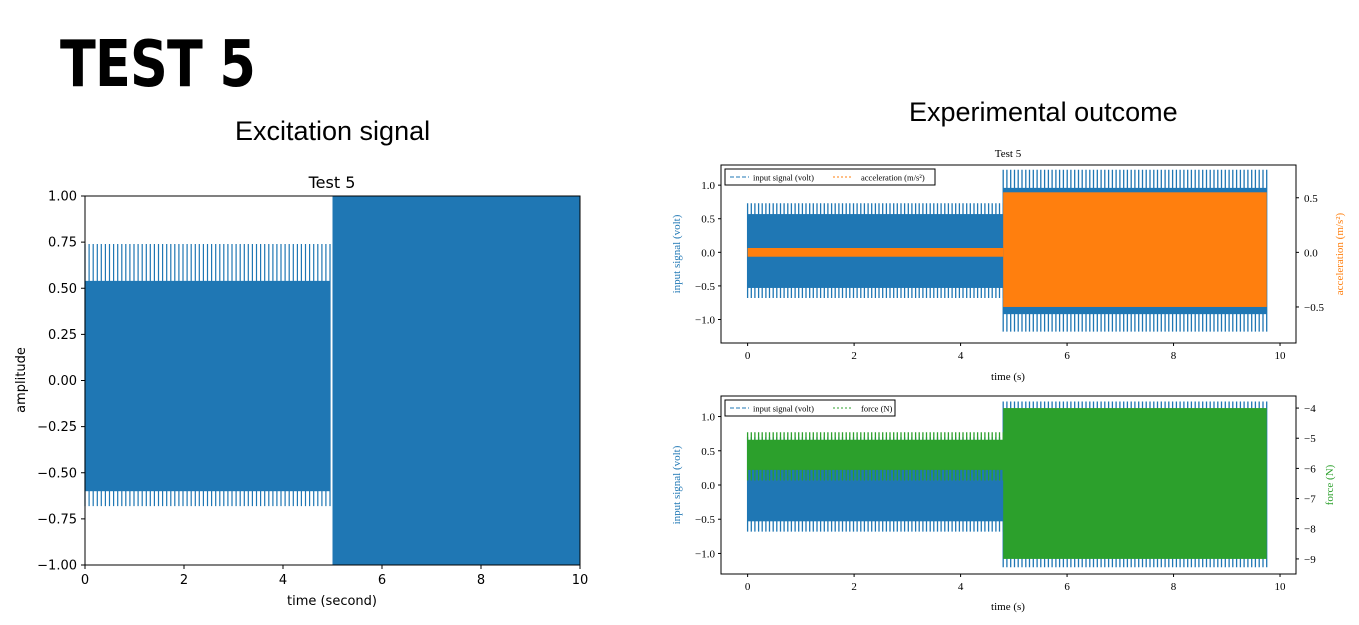  What do you see at coordinates (1330, 484) in the screenshot?
I see `bottom-y-label-right: force (N)` at bounding box center [1330, 484].